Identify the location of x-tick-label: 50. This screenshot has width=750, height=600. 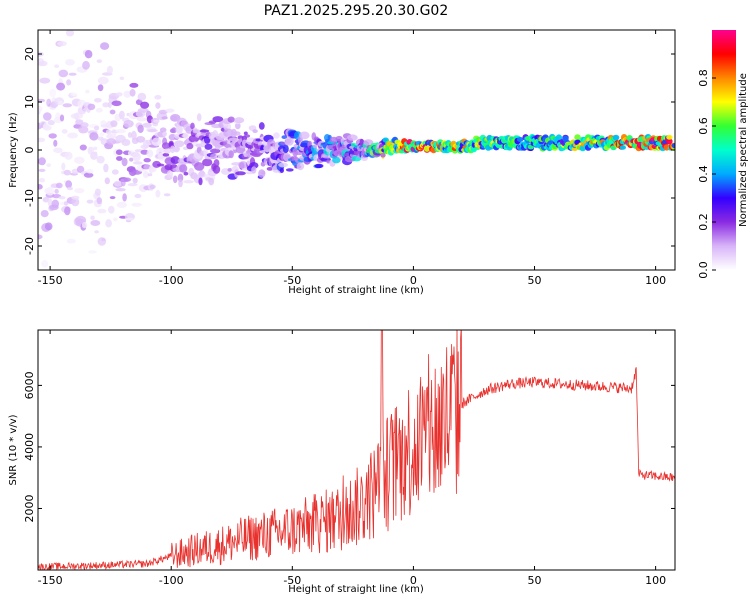
(535, 280).